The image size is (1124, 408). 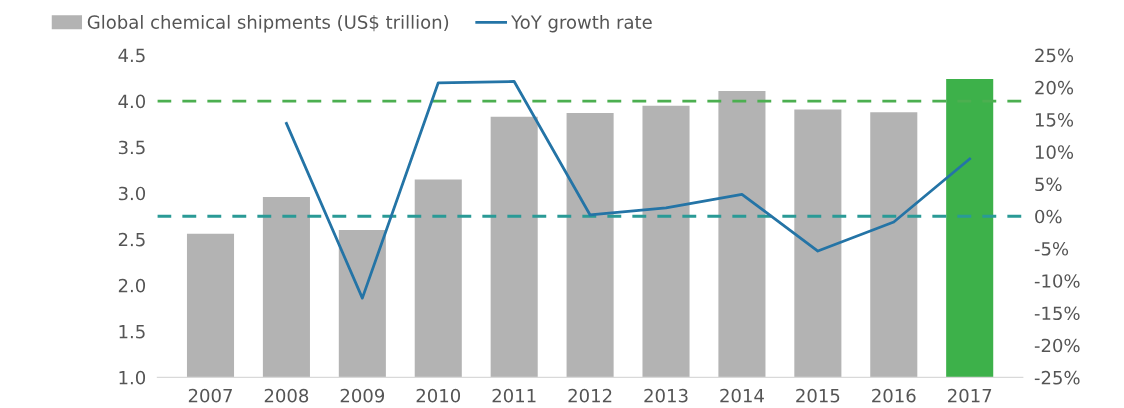 What do you see at coordinates (132, 332) in the screenshot?
I see `y-tick-label: 1.5` at bounding box center [132, 332].